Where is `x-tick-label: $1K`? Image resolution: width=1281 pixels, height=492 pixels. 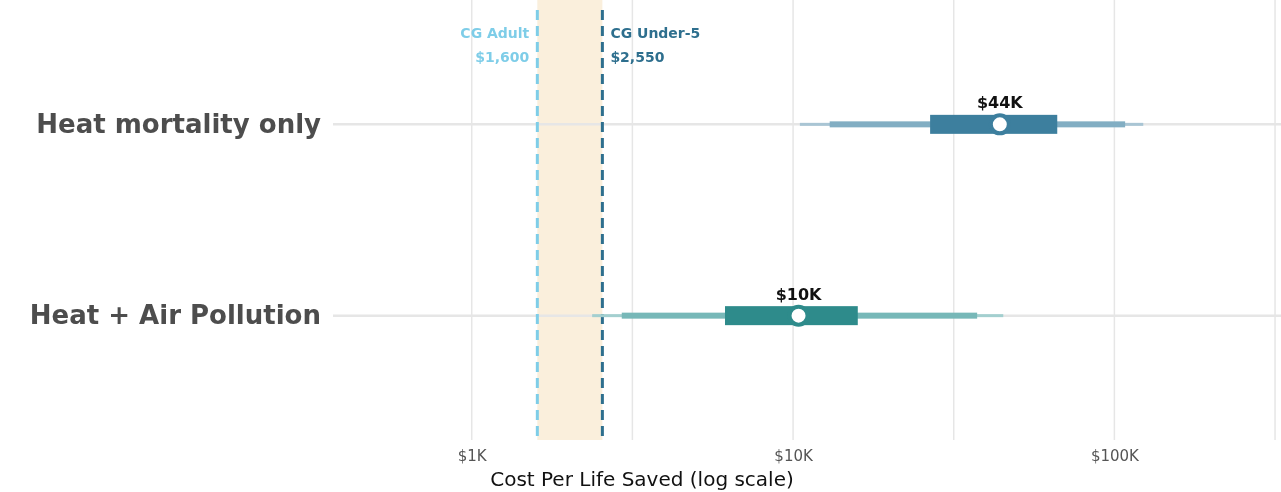 x-tick-label: $1K is located at coordinates (472, 455).